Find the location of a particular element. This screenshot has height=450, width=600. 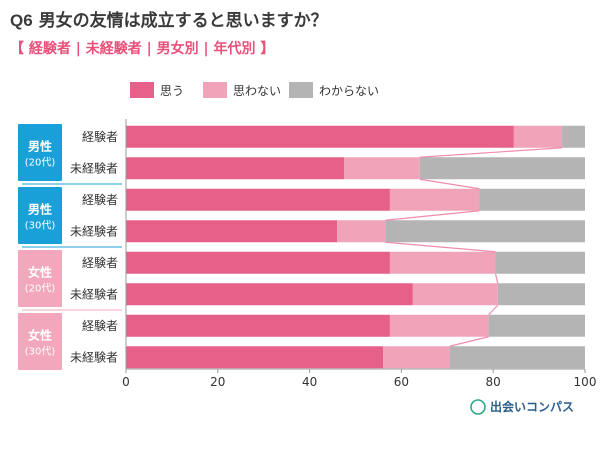

brand-logo: 出会いコンパス is located at coordinates (522, 406).